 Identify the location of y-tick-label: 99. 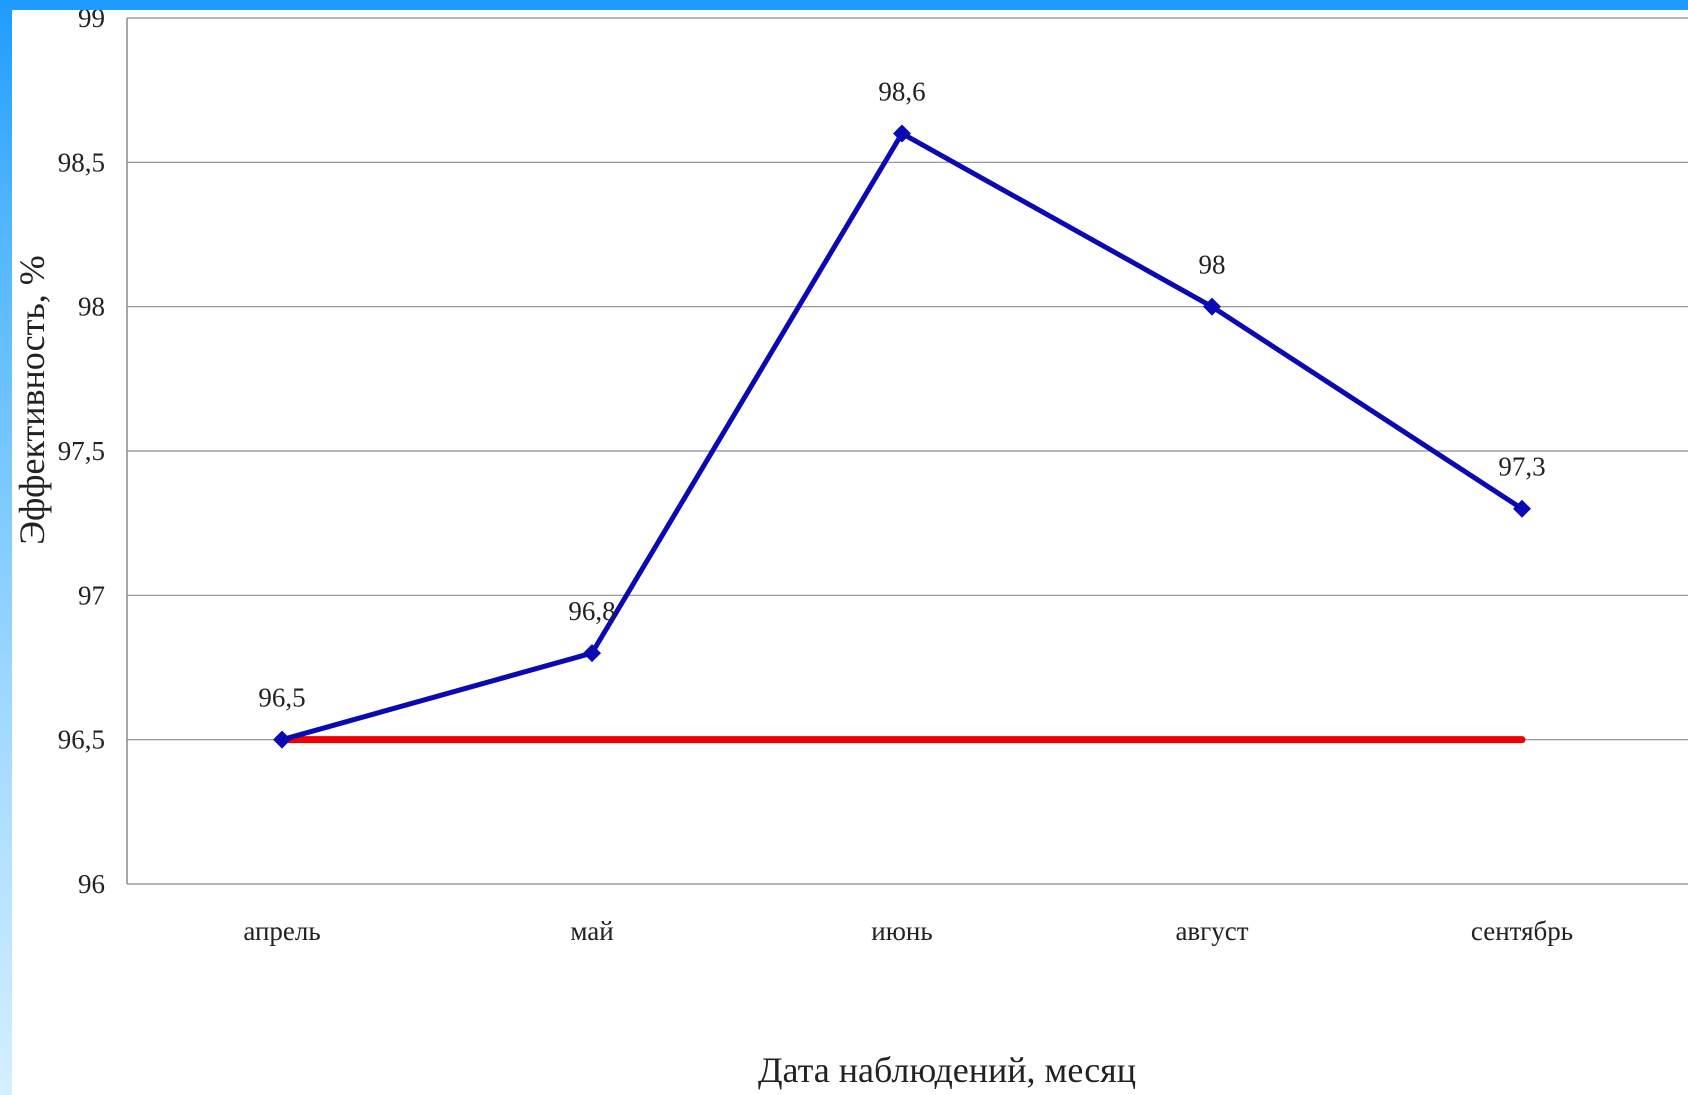
(91, 21).